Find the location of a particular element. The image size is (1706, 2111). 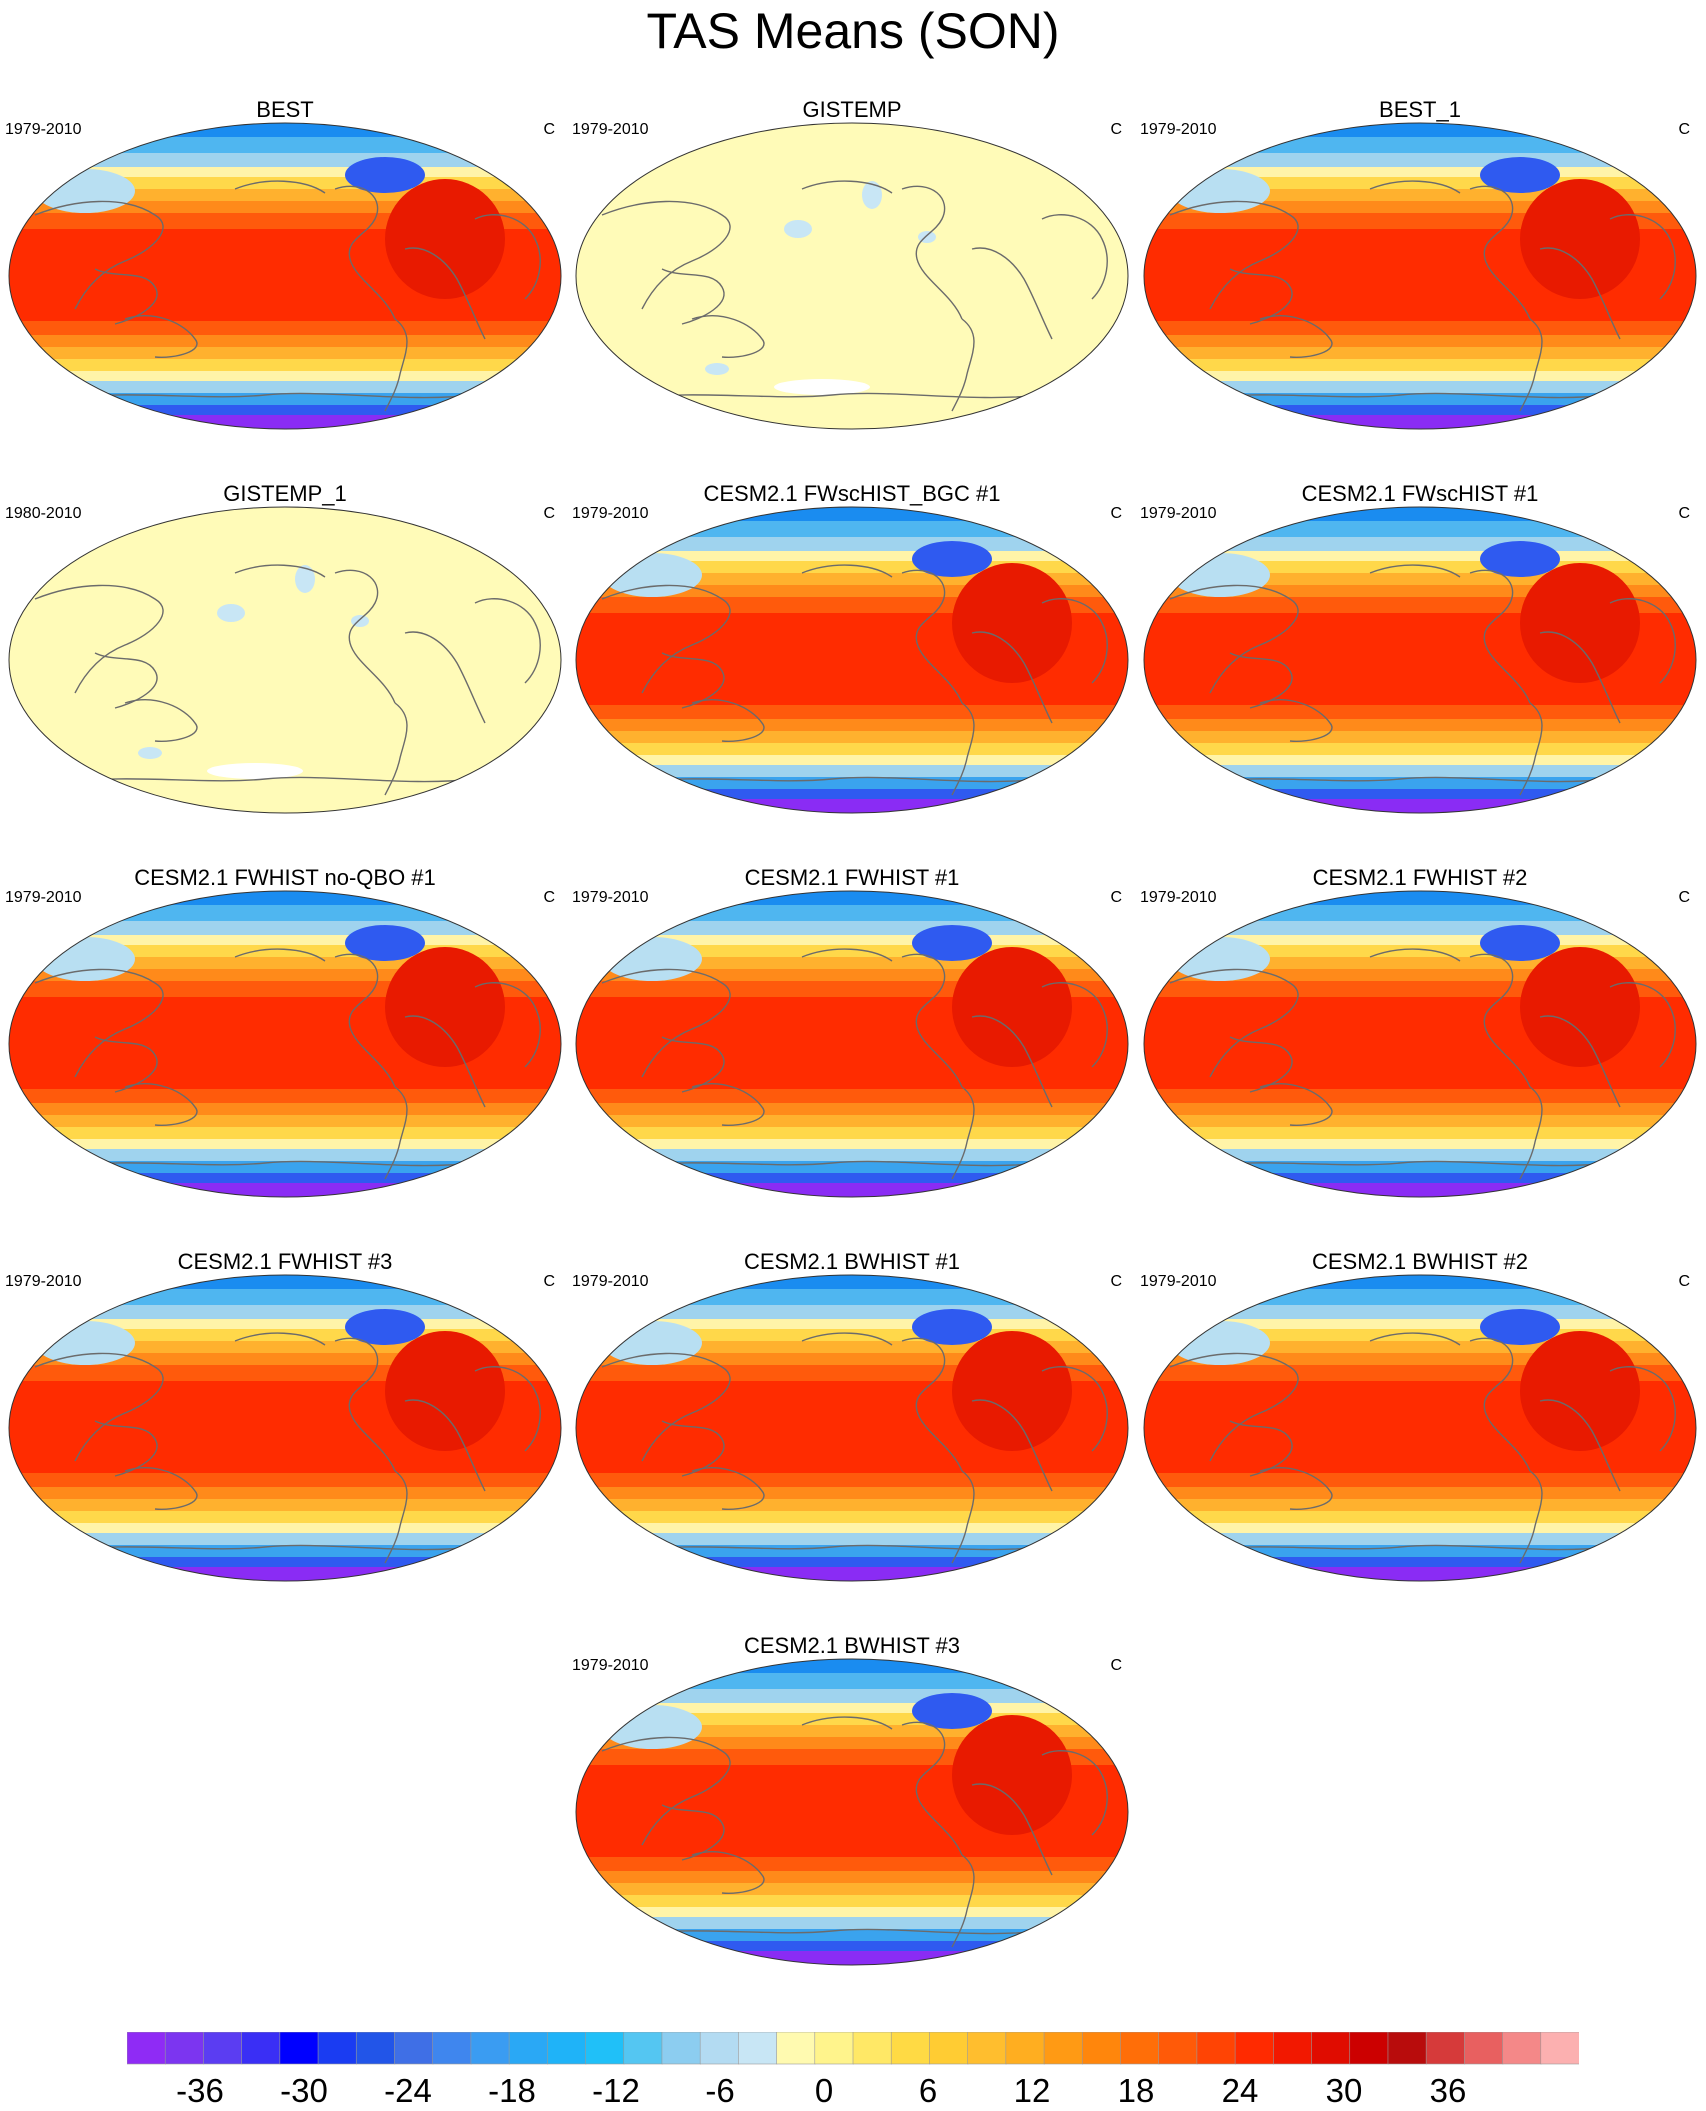

colorbar-tick-label: -6 is located at coordinates (720, 2090).